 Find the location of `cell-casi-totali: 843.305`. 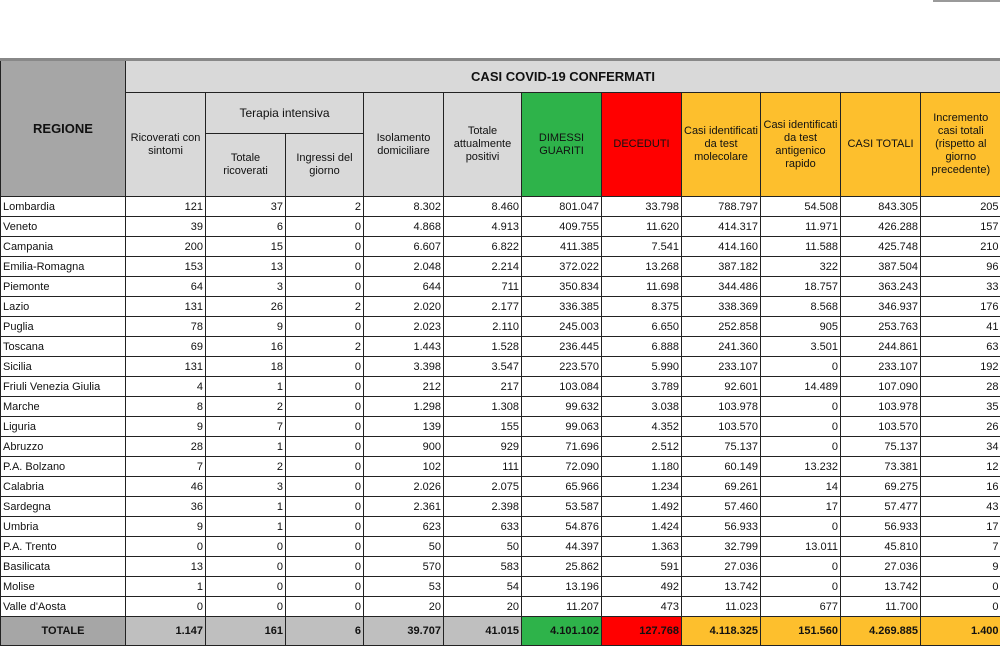

cell-casi-totali: 843.305 is located at coordinates (880, 206).